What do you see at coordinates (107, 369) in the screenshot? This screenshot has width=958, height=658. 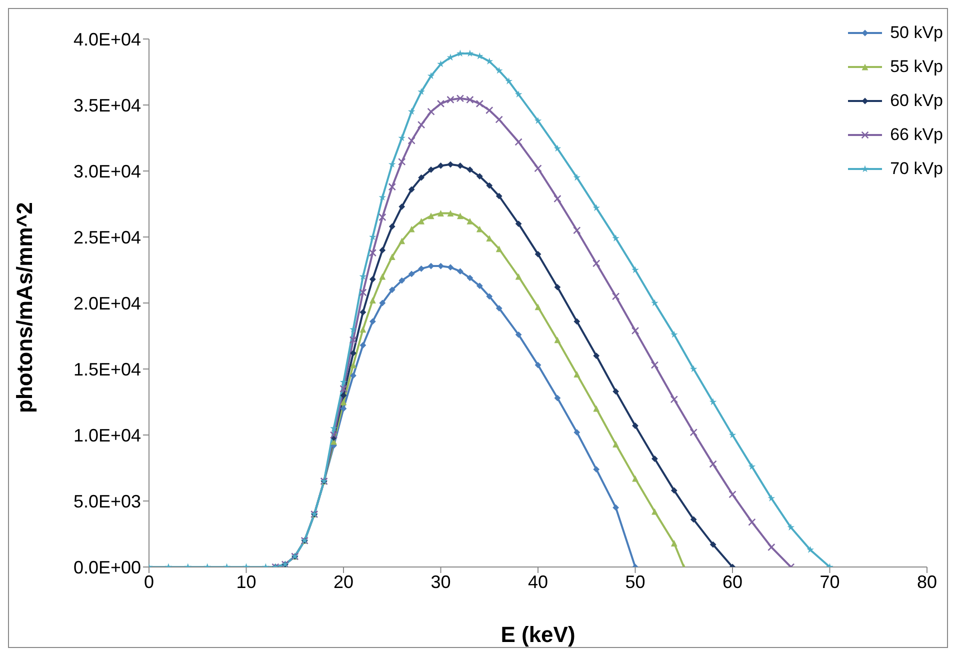 I see `y-tick-label: 1.5E+04` at bounding box center [107, 369].